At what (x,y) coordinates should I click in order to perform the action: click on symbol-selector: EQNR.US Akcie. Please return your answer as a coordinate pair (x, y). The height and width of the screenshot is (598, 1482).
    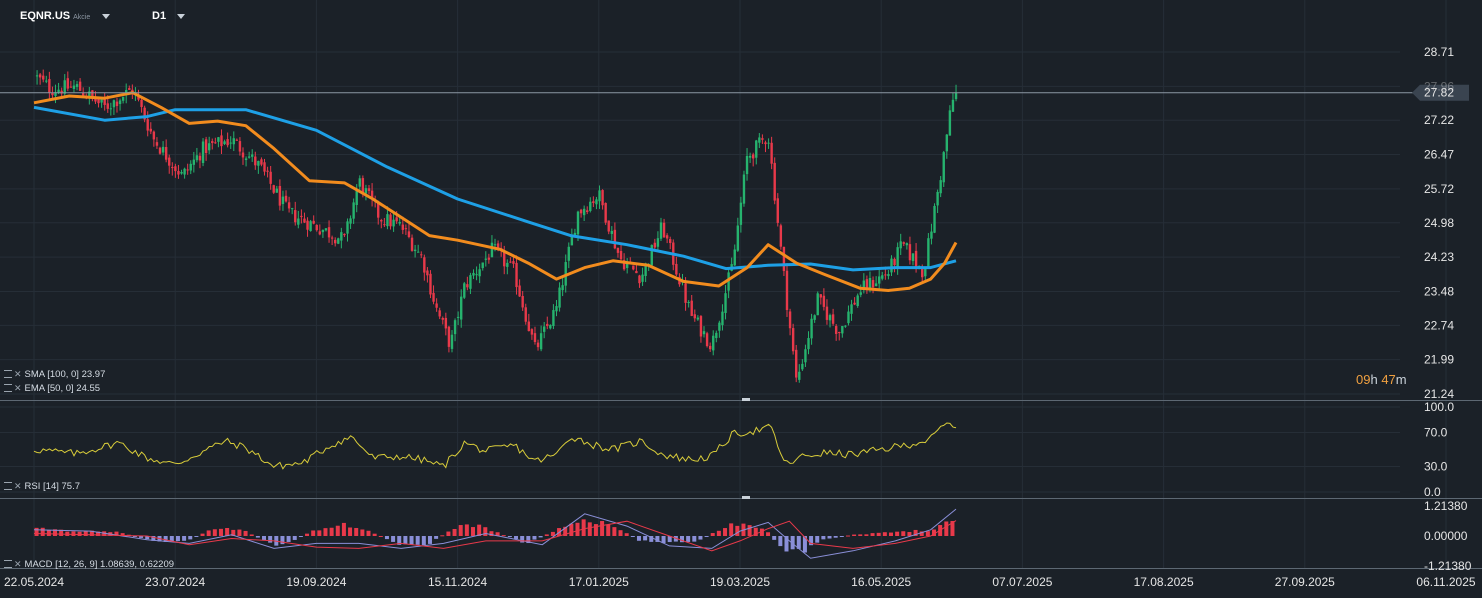
    Looking at the image, I should click on (55, 16).